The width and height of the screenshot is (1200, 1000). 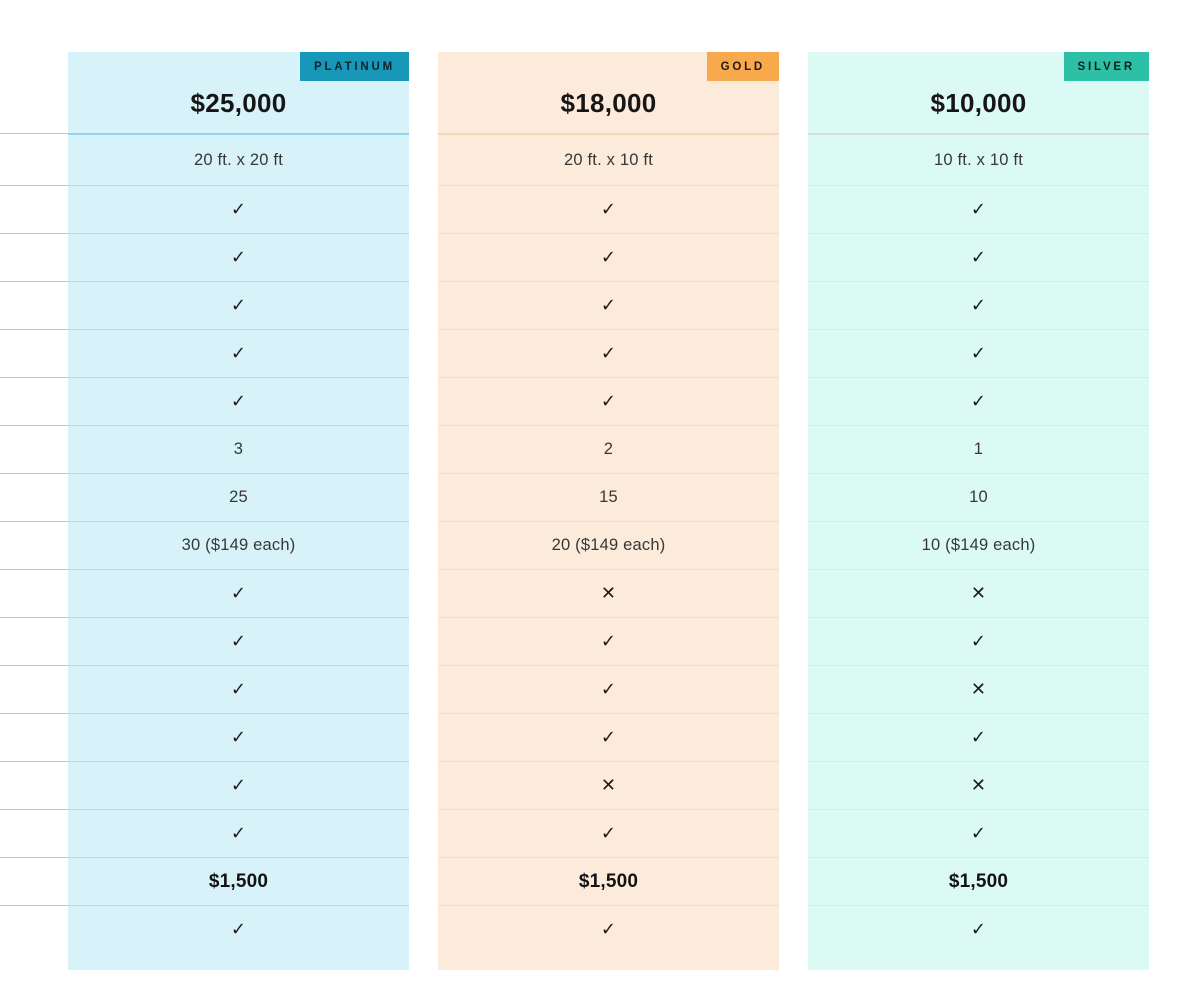 I want to click on tier-row: 10, so click(x=978, y=497).